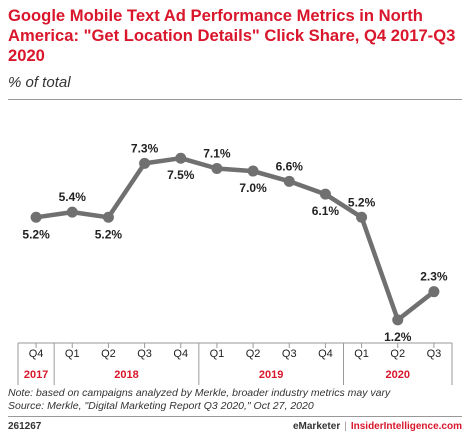 Image resolution: width=470 pixels, height=440 pixels. What do you see at coordinates (398, 375) in the screenshot?
I see `year-label: 2020` at bounding box center [398, 375].